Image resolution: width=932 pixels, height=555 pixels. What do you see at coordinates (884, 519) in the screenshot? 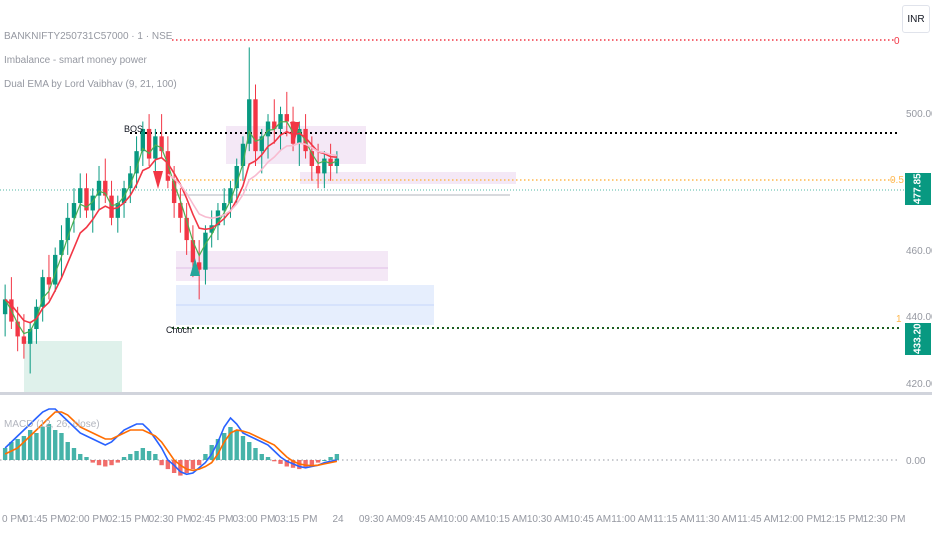
I see `time-tick: 12:30 PM` at bounding box center [884, 519].